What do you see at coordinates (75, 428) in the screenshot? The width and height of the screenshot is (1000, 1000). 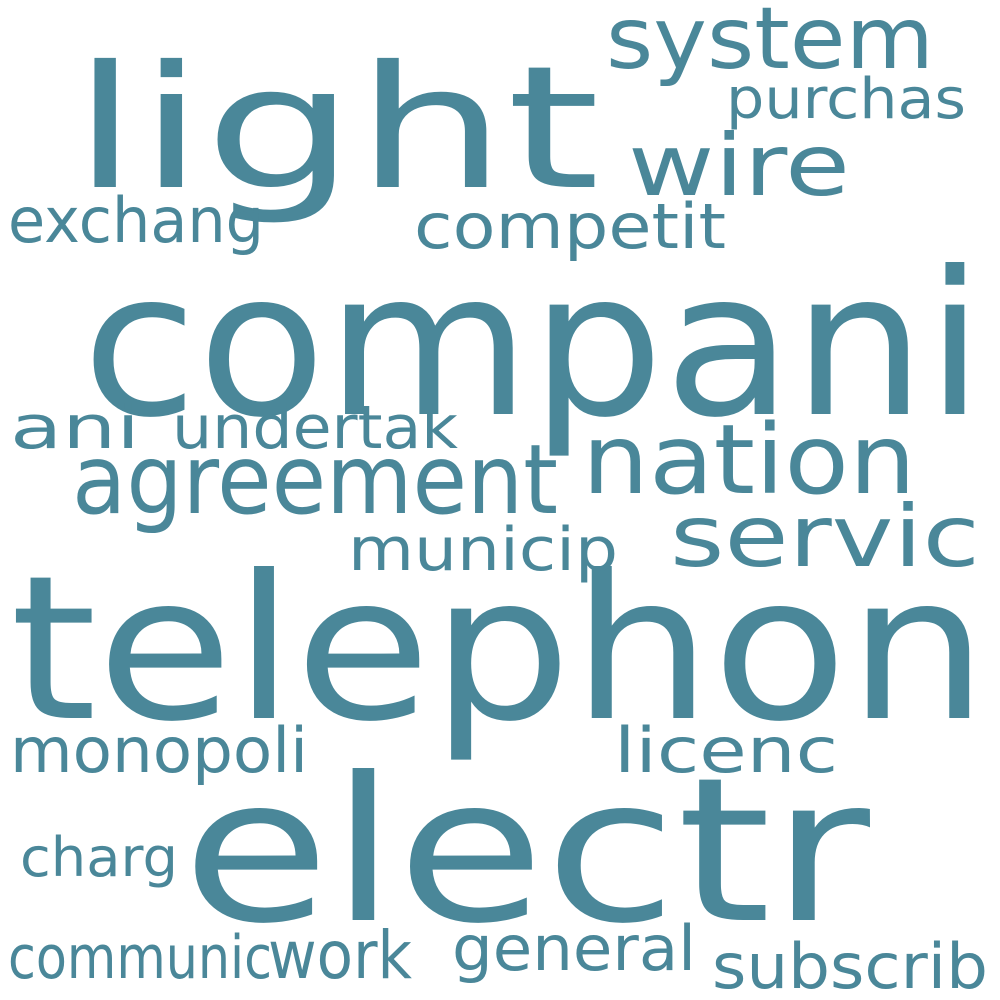 I see `word-ani: ani` at bounding box center [75, 428].